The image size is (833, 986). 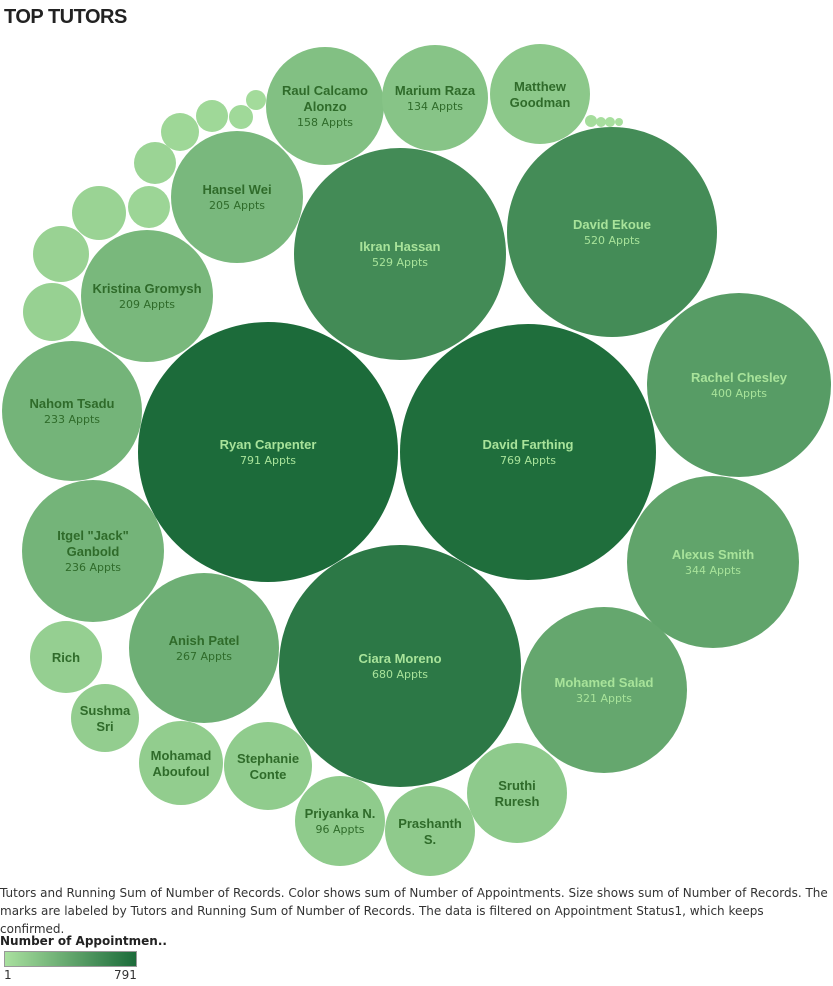 I want to click on bubble: Marium Raza 134 Appts, so click(x=435, y=98).